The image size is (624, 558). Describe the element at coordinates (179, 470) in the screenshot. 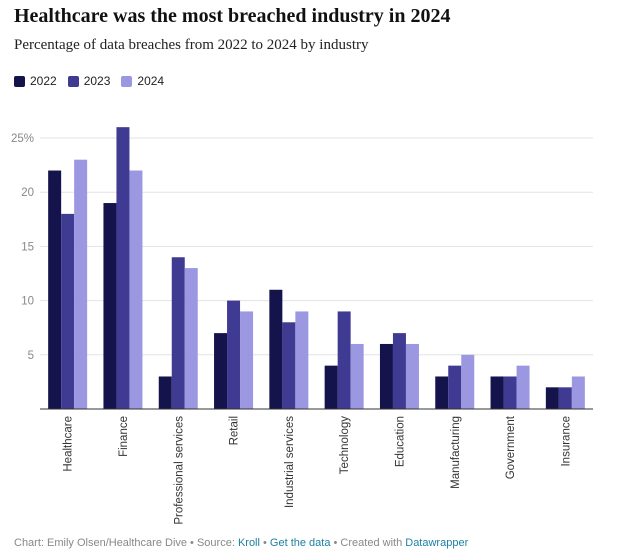

I see `x-category-label: Professional services` at that location.